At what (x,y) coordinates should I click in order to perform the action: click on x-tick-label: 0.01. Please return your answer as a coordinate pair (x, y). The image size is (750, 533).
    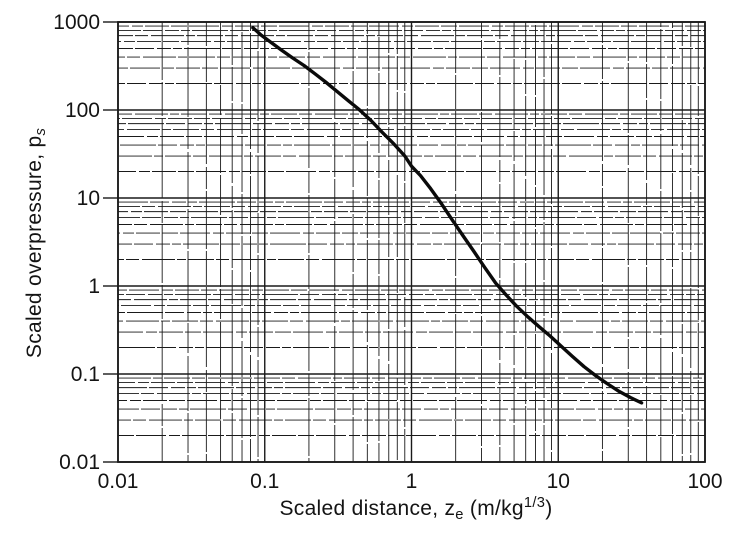
    Looking at the image, I should click on (118, 481).